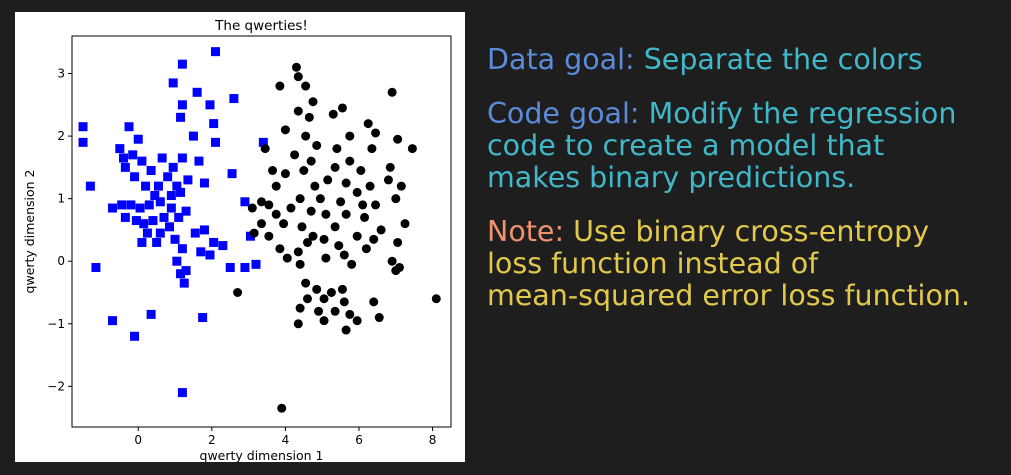 This screenshot has height=475, width=1011. What do you see at coordinates (286, 440) in the screenshot?
I see `x-tick-label: 4` at bounding box center [286, 440].